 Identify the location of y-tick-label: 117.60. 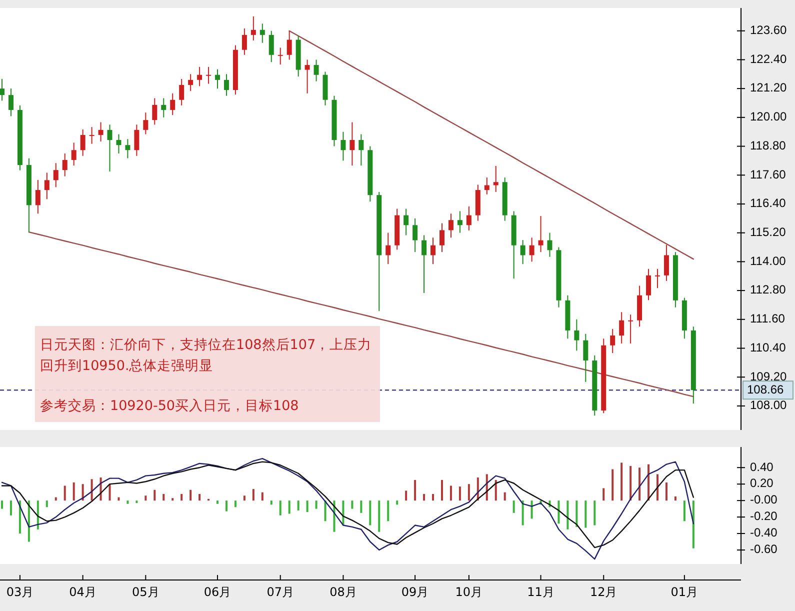
(768, 174).